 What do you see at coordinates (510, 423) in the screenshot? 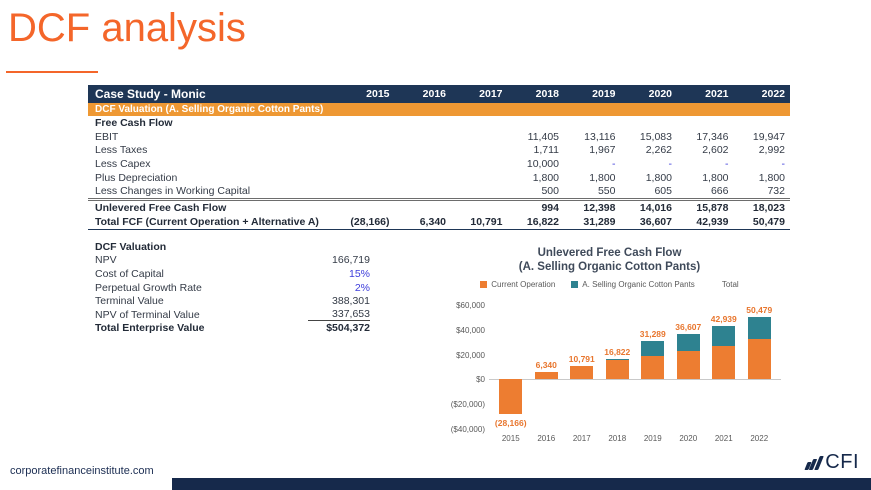
I see `bar-total-label: (28,166)` at bounding box center [510, 423].